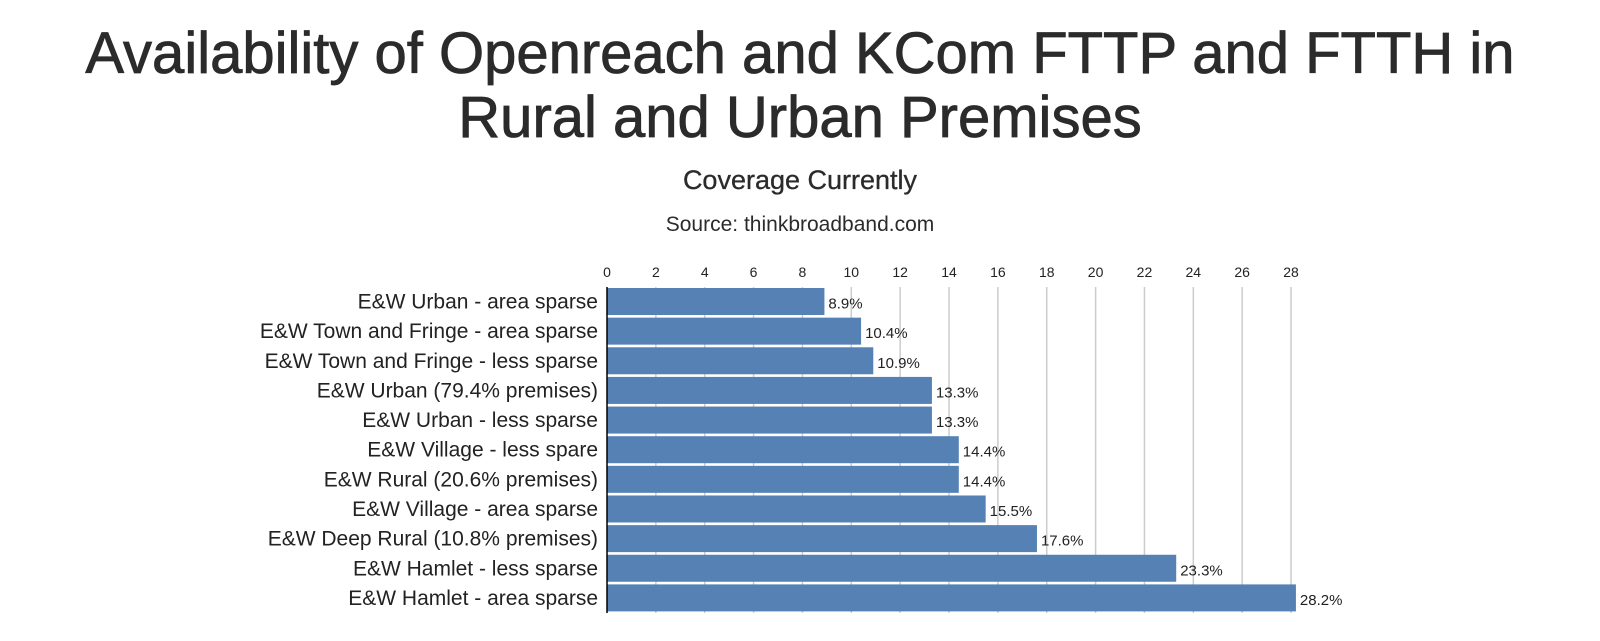 The width and height of the screenshot is (1600, 641). What do you see at coordinates (433, 539) in the screenshot?
I see `category-label: E&W Deep Rural (10.8% premises)` at bounding box center [433, 539].